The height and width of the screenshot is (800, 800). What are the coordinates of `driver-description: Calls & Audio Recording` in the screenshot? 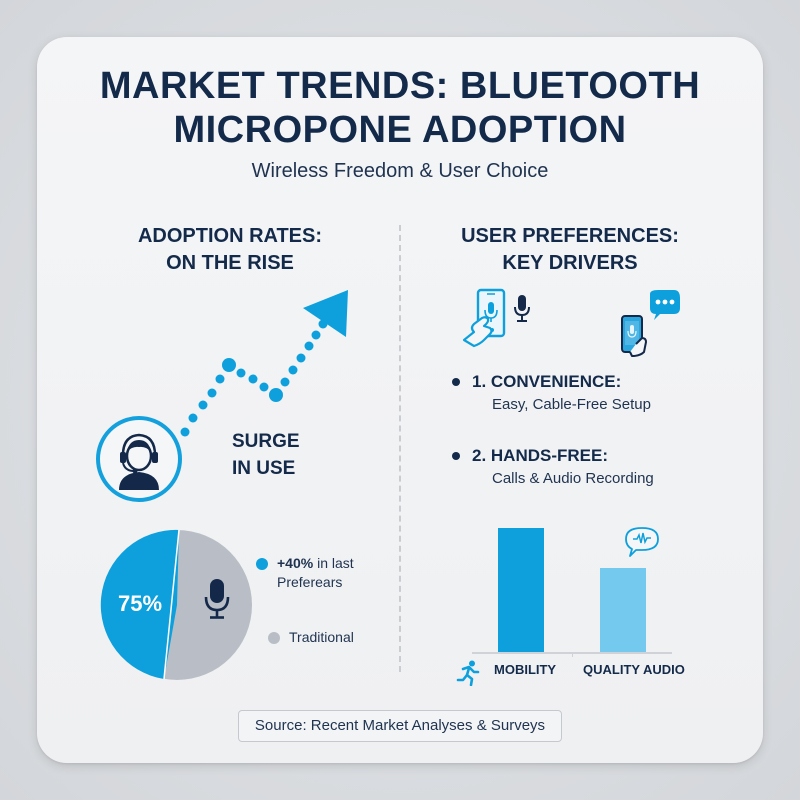 It's located at (573, 478).